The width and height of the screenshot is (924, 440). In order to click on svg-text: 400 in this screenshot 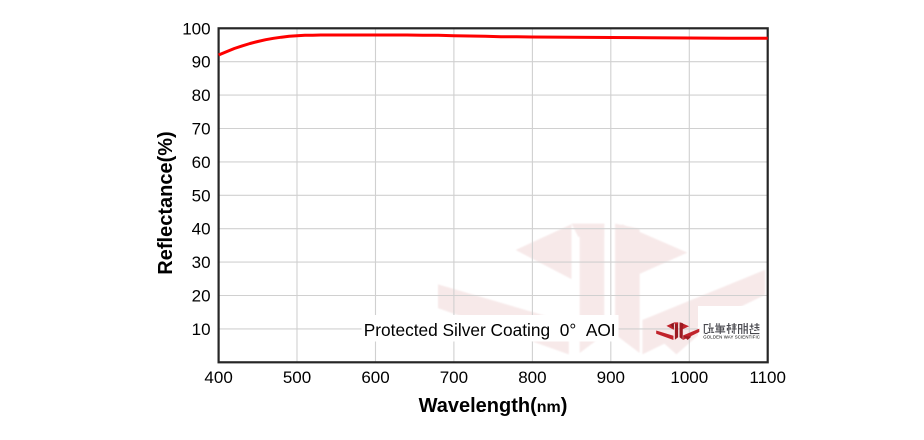, I will do `click(218, 377)`.